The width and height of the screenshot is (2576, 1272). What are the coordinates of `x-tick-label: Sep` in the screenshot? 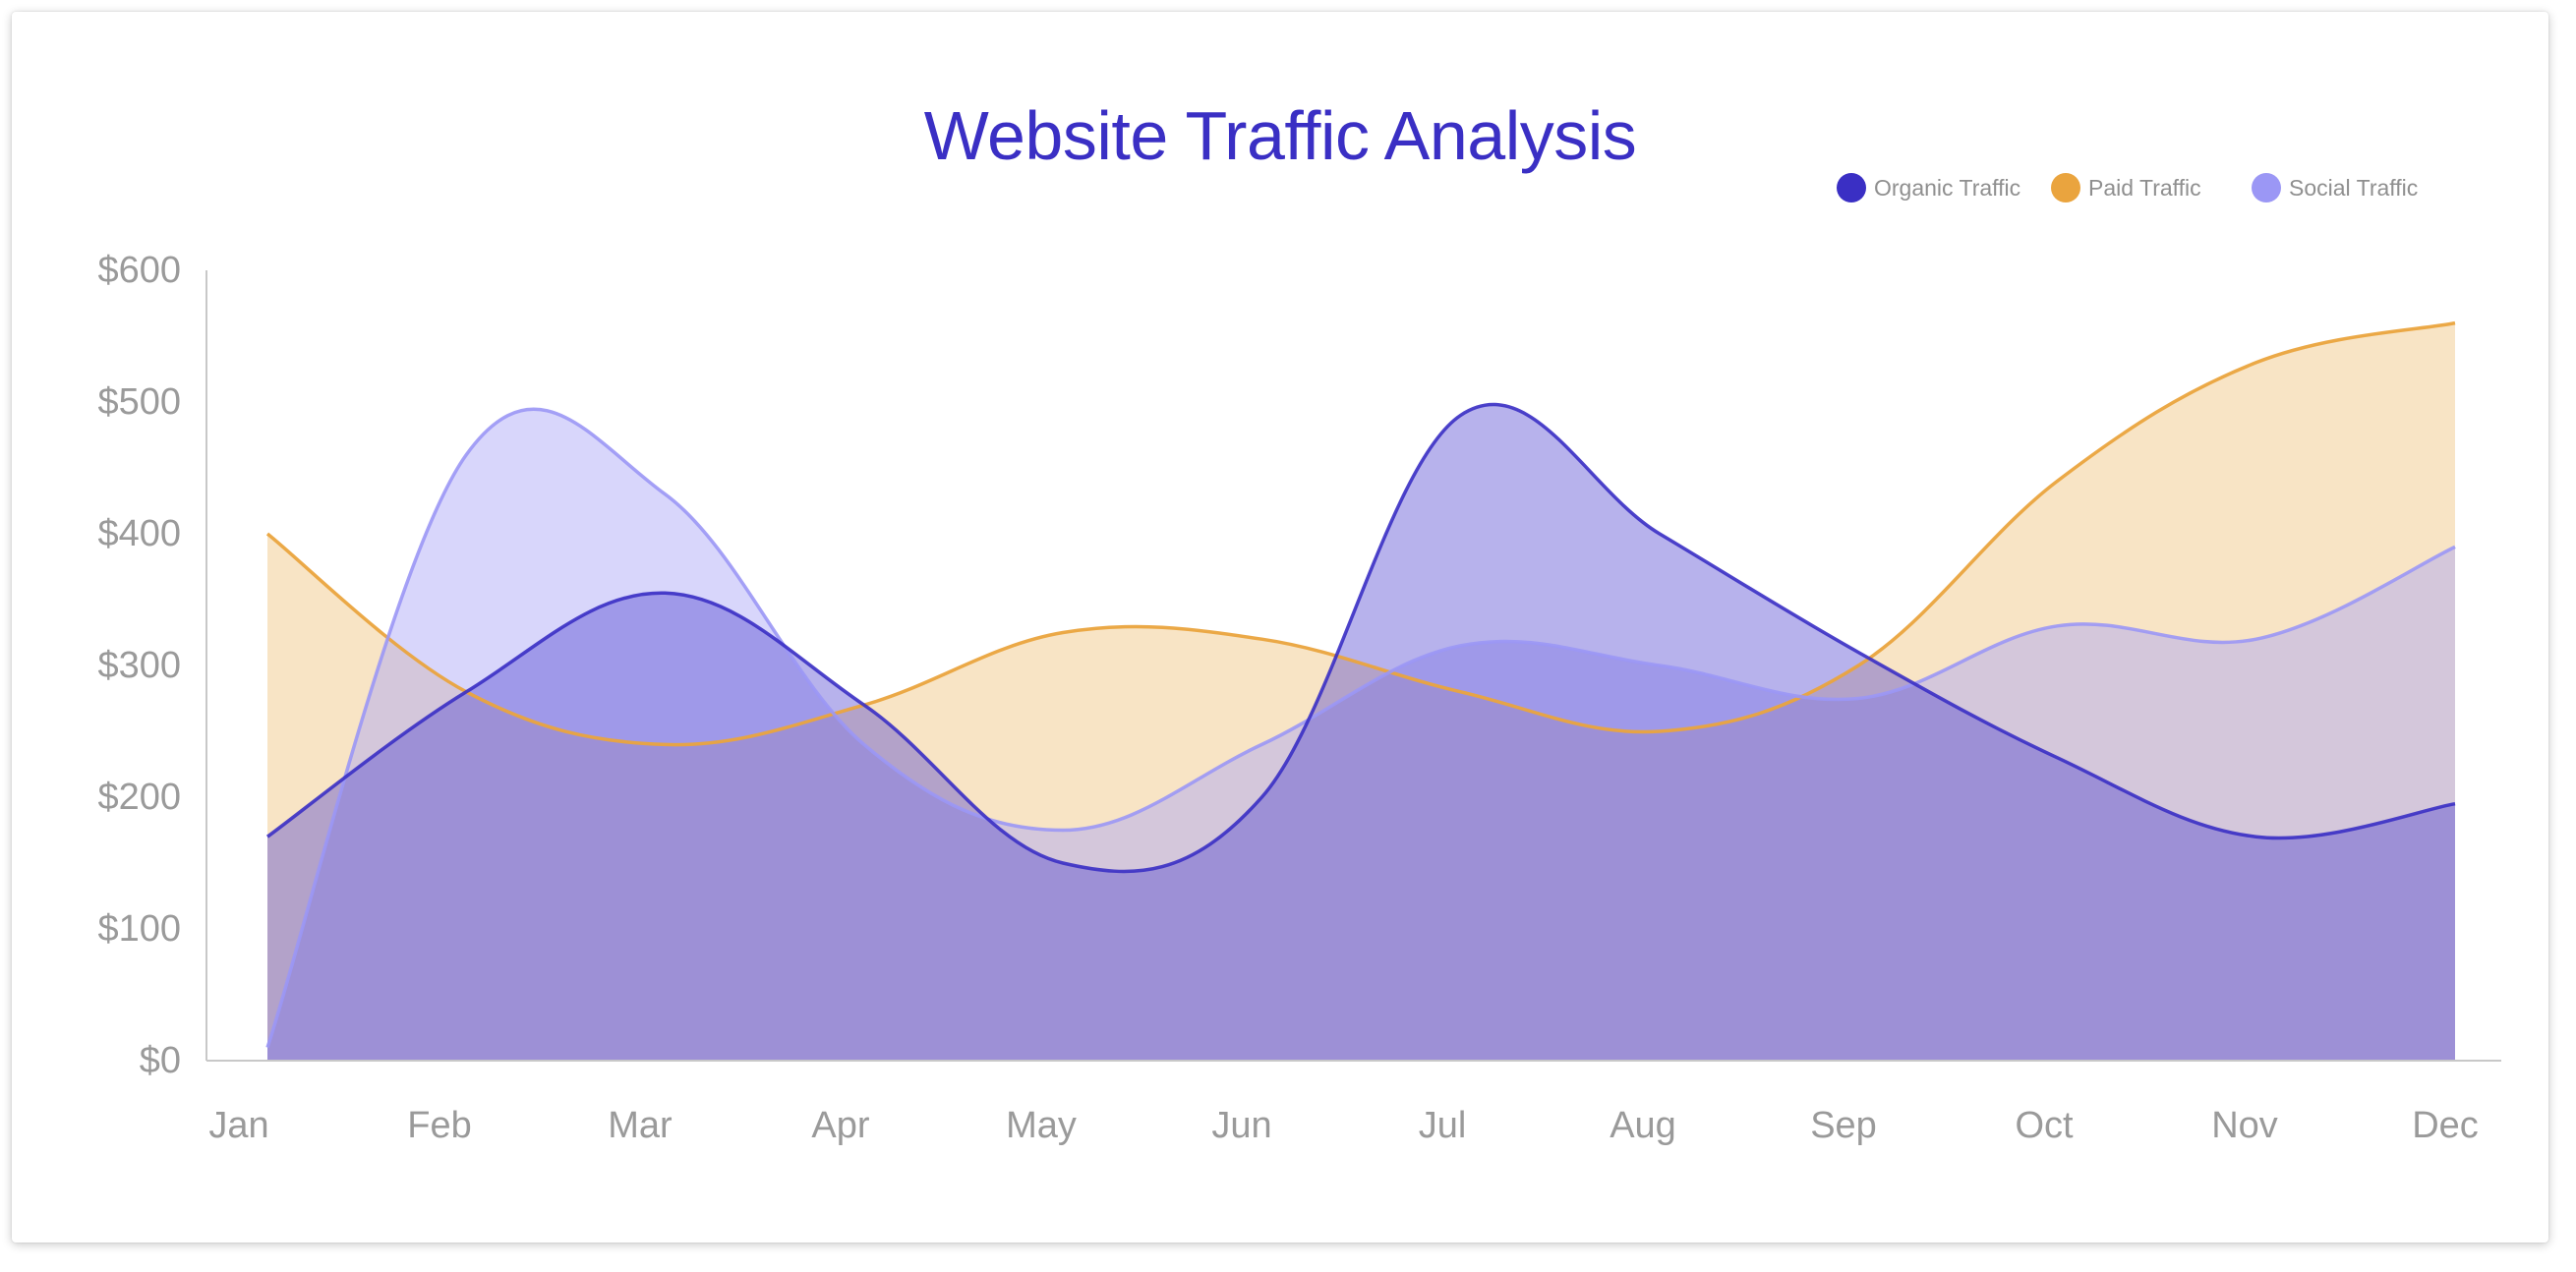 It's located at (1843, 1125).